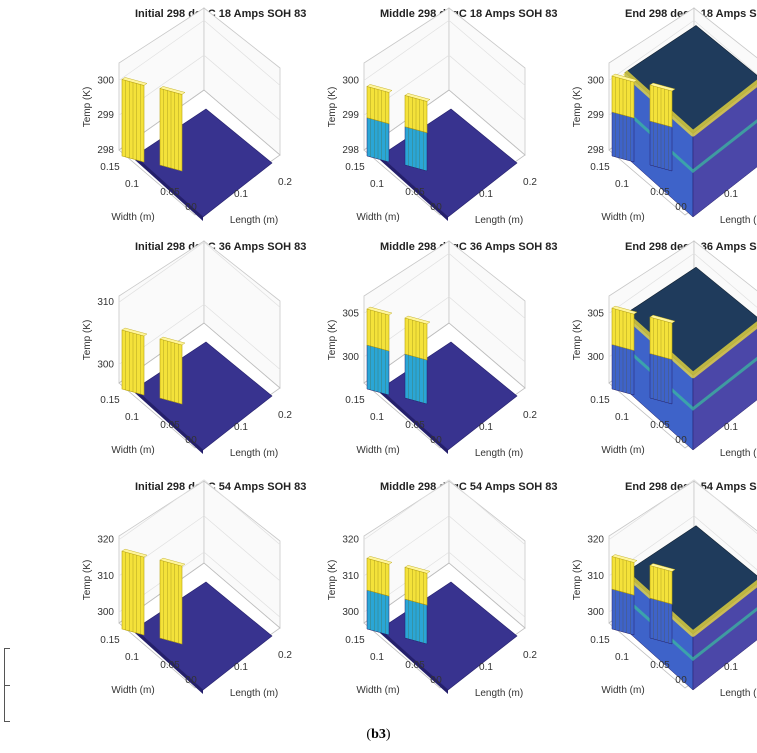 This screenshot has height=753, width=757. I want to click on caption-close: ), so click(388, 734).